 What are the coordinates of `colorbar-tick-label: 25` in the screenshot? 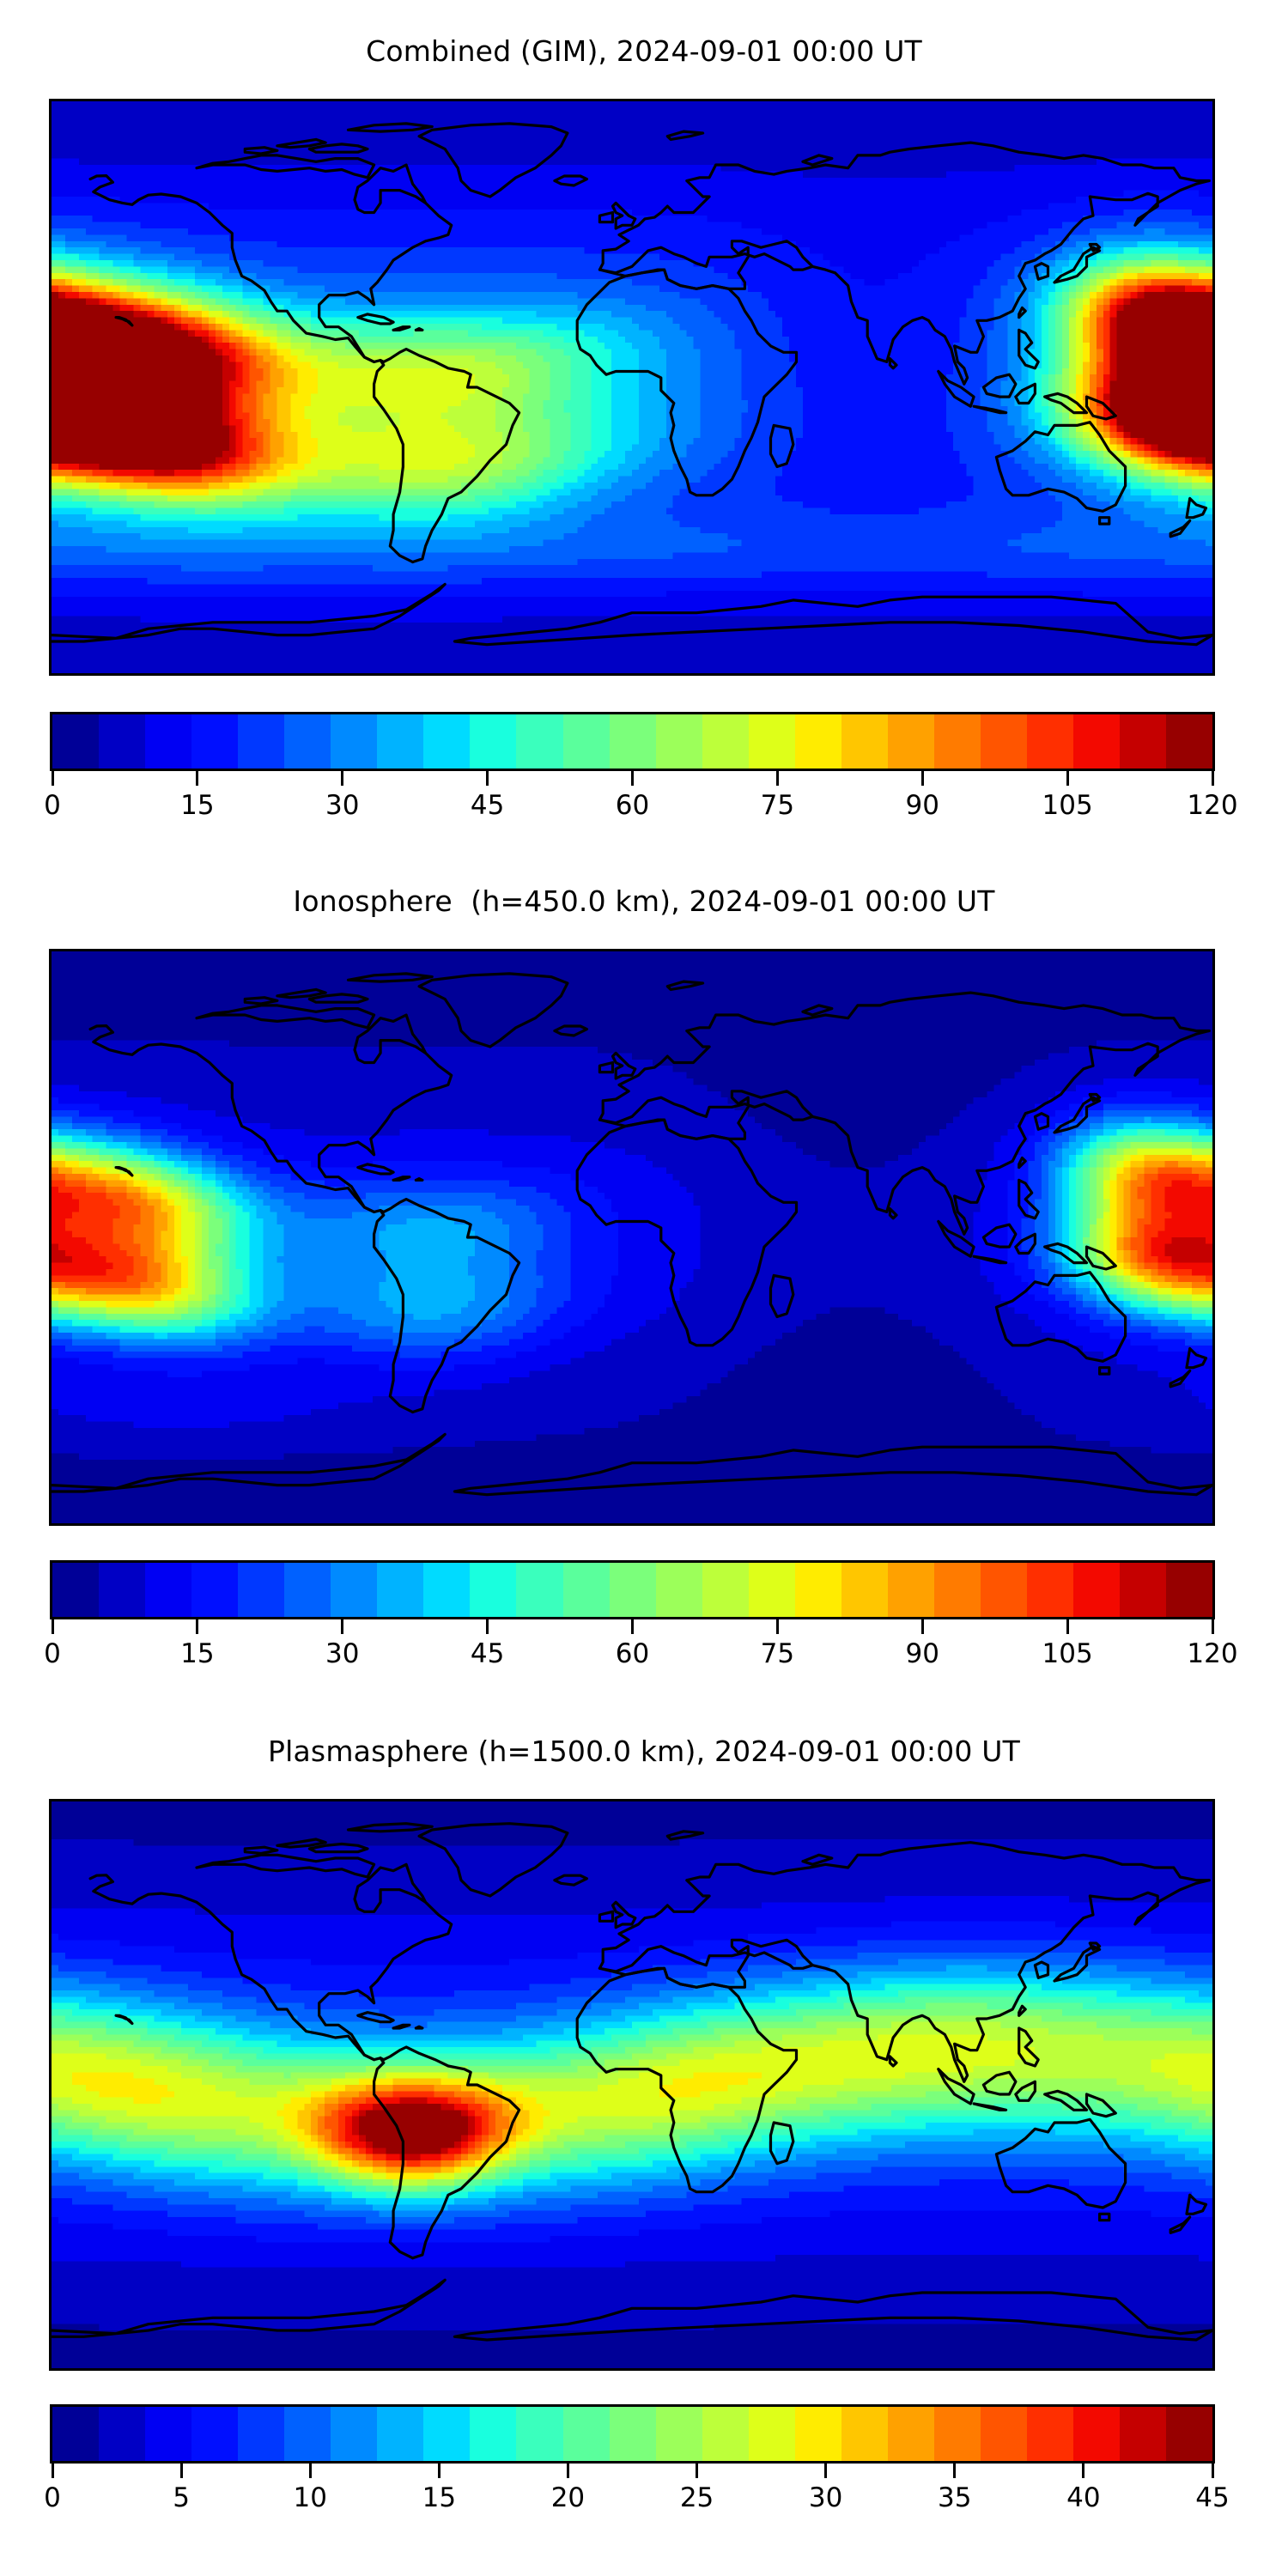 It's located at (696, 2497).